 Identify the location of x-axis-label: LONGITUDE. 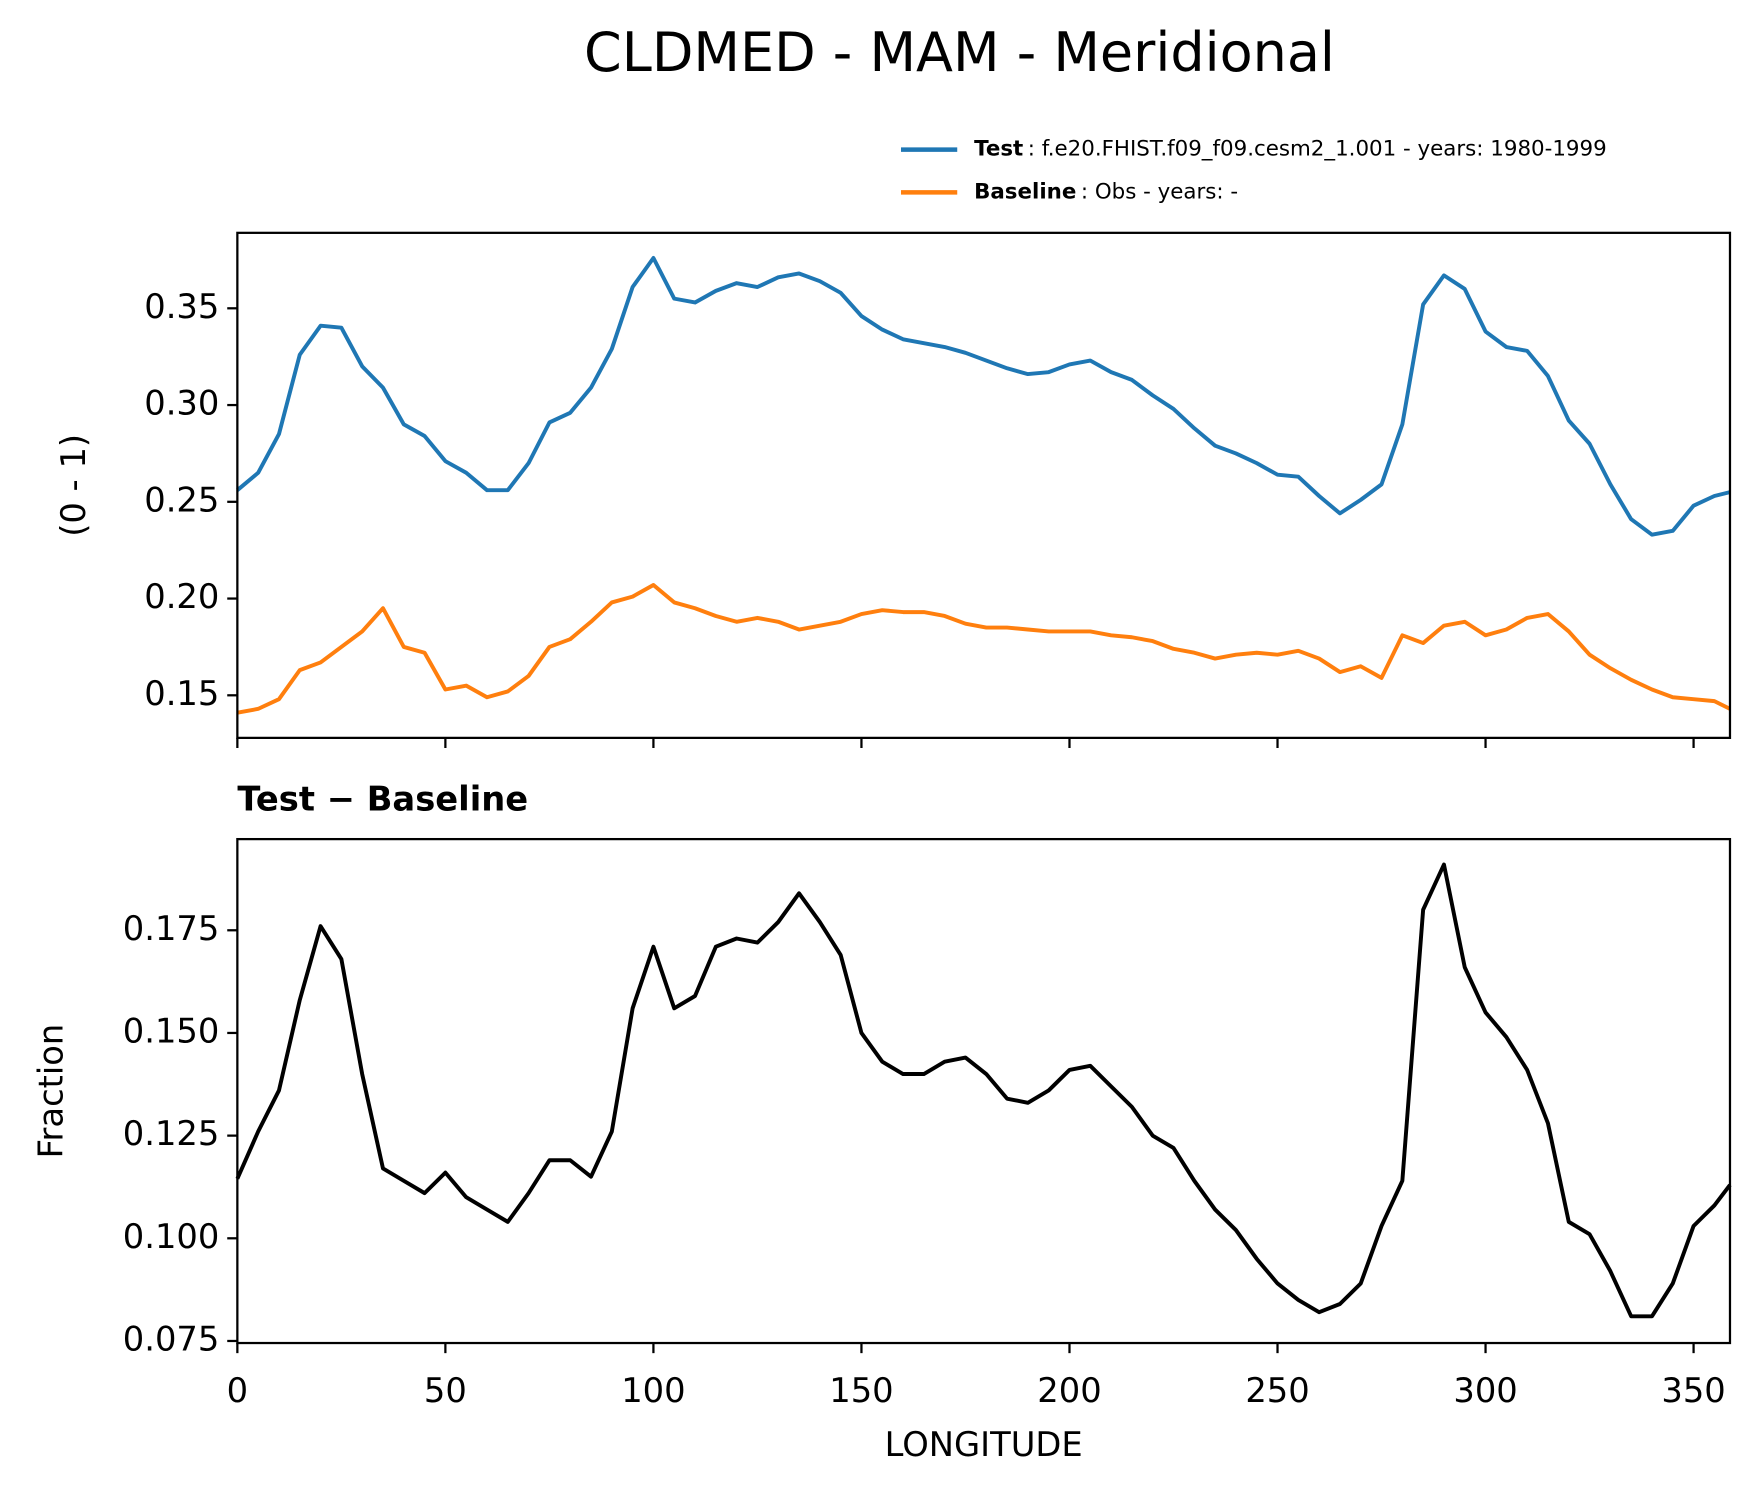
(984, 1444).